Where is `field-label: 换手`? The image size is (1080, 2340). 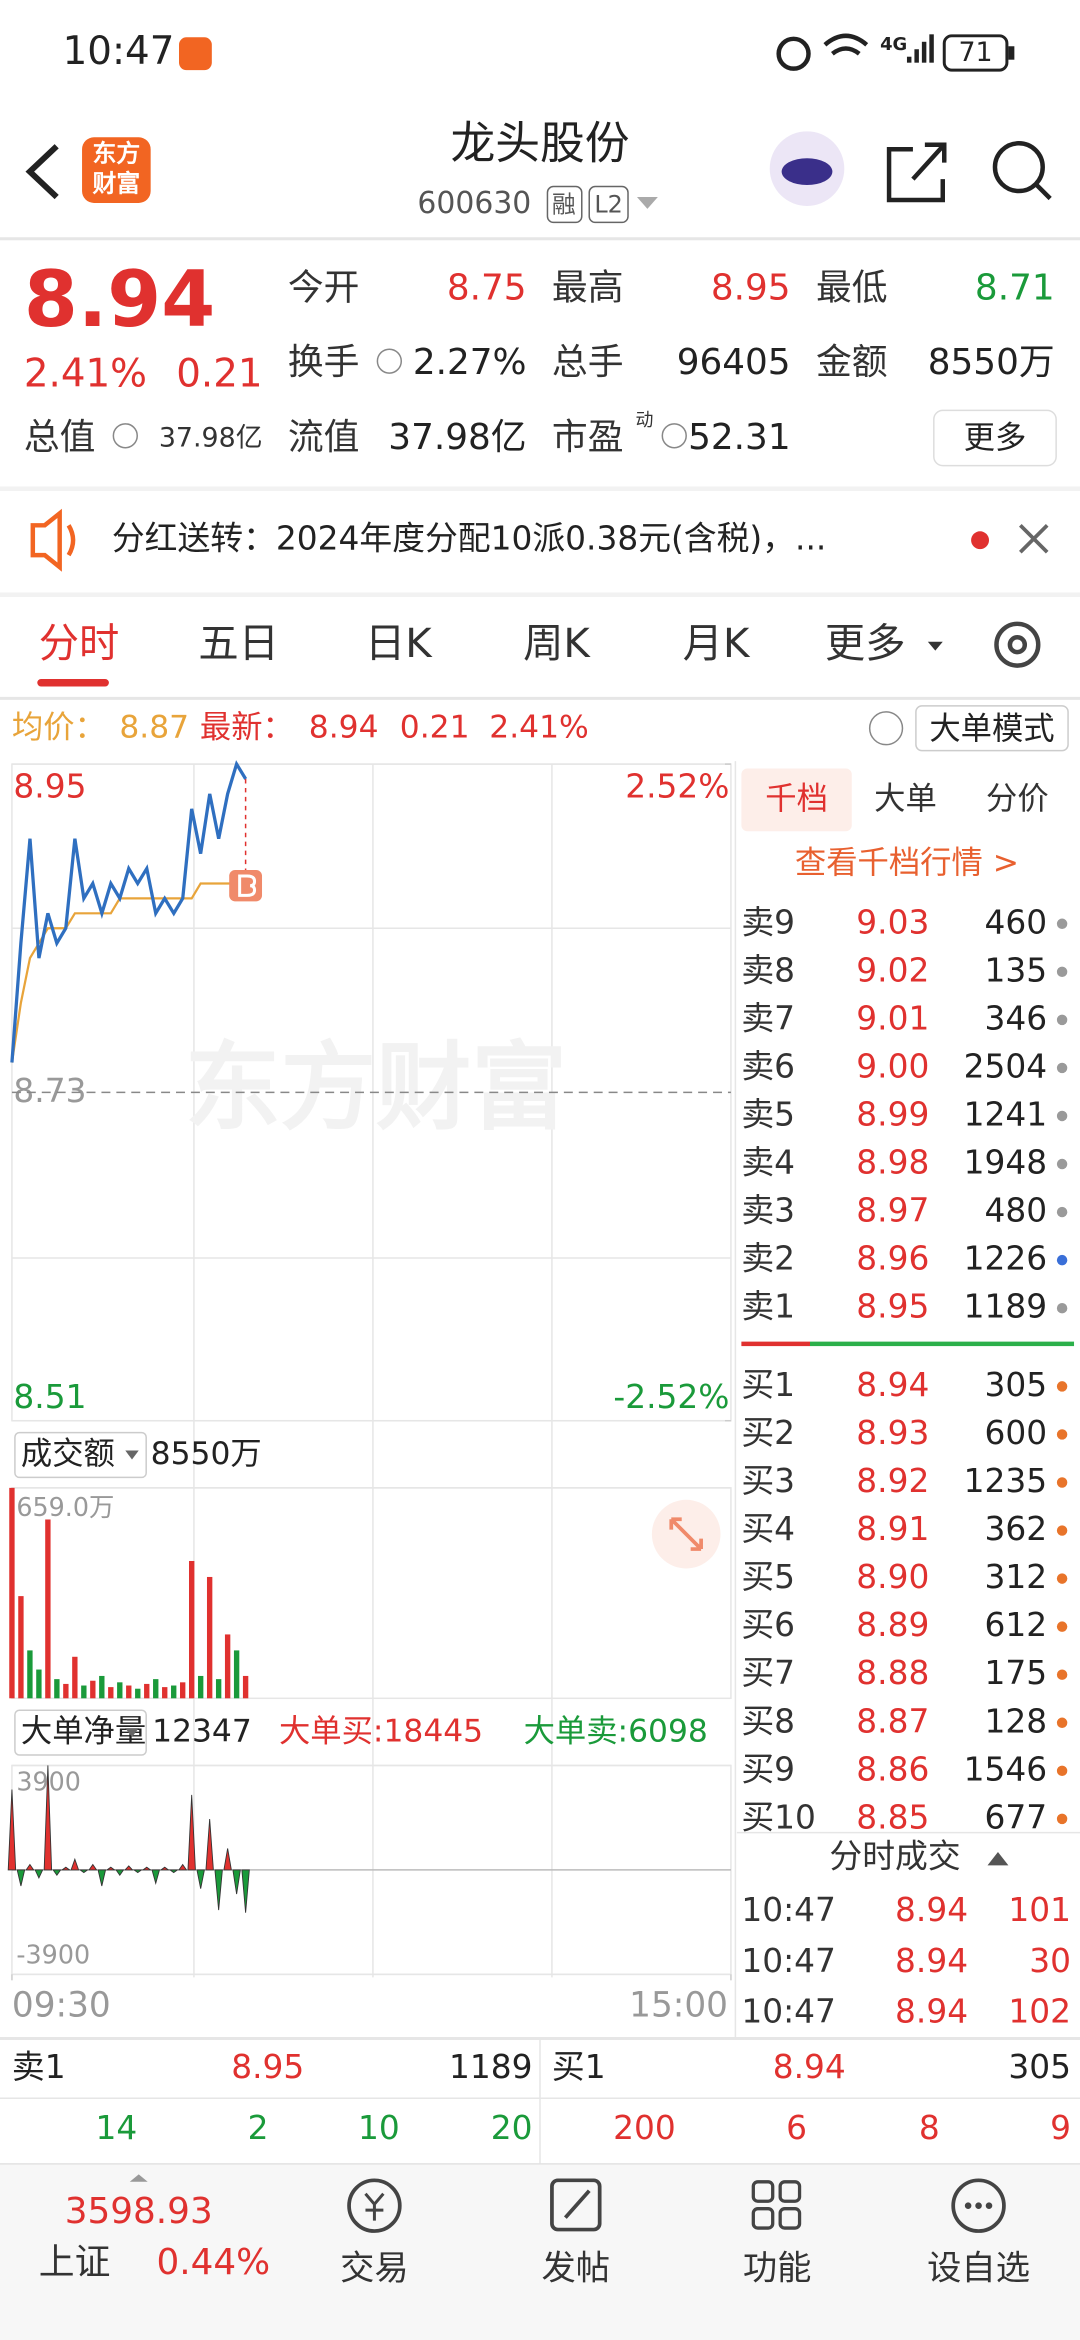
field-label: 换手 is located at coordinates (324, 362).